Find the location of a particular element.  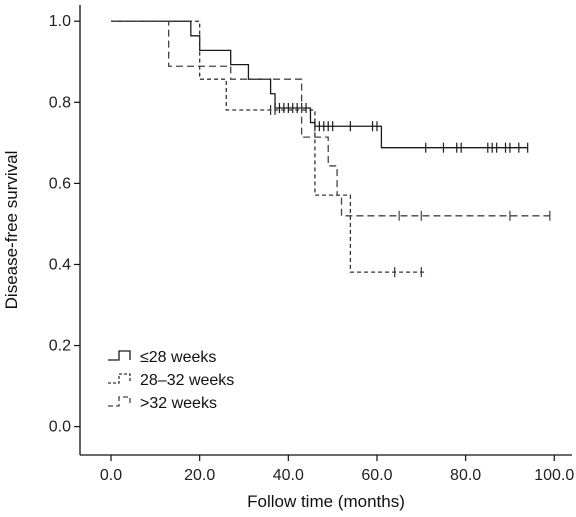

legend-label: 28–32 weeks is located at coordinates (187, 380).